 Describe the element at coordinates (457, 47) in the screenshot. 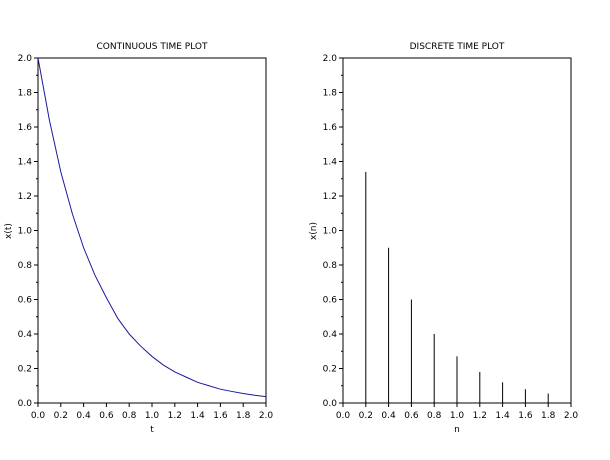

I see `chart-title: DISCRETE TIME PLOT` at that location.